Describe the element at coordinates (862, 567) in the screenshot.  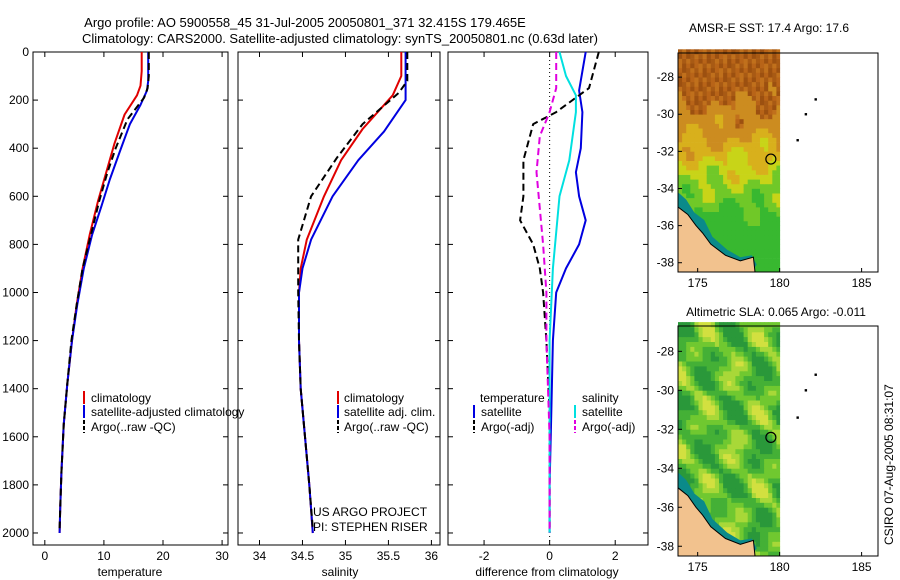
I see `sla-map-xtick-label: 185` at that location.